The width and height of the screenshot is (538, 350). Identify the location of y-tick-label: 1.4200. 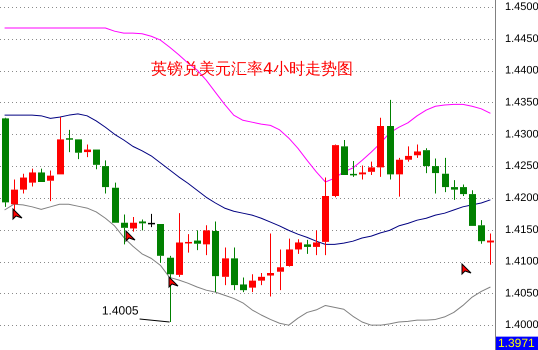
(521, 198).